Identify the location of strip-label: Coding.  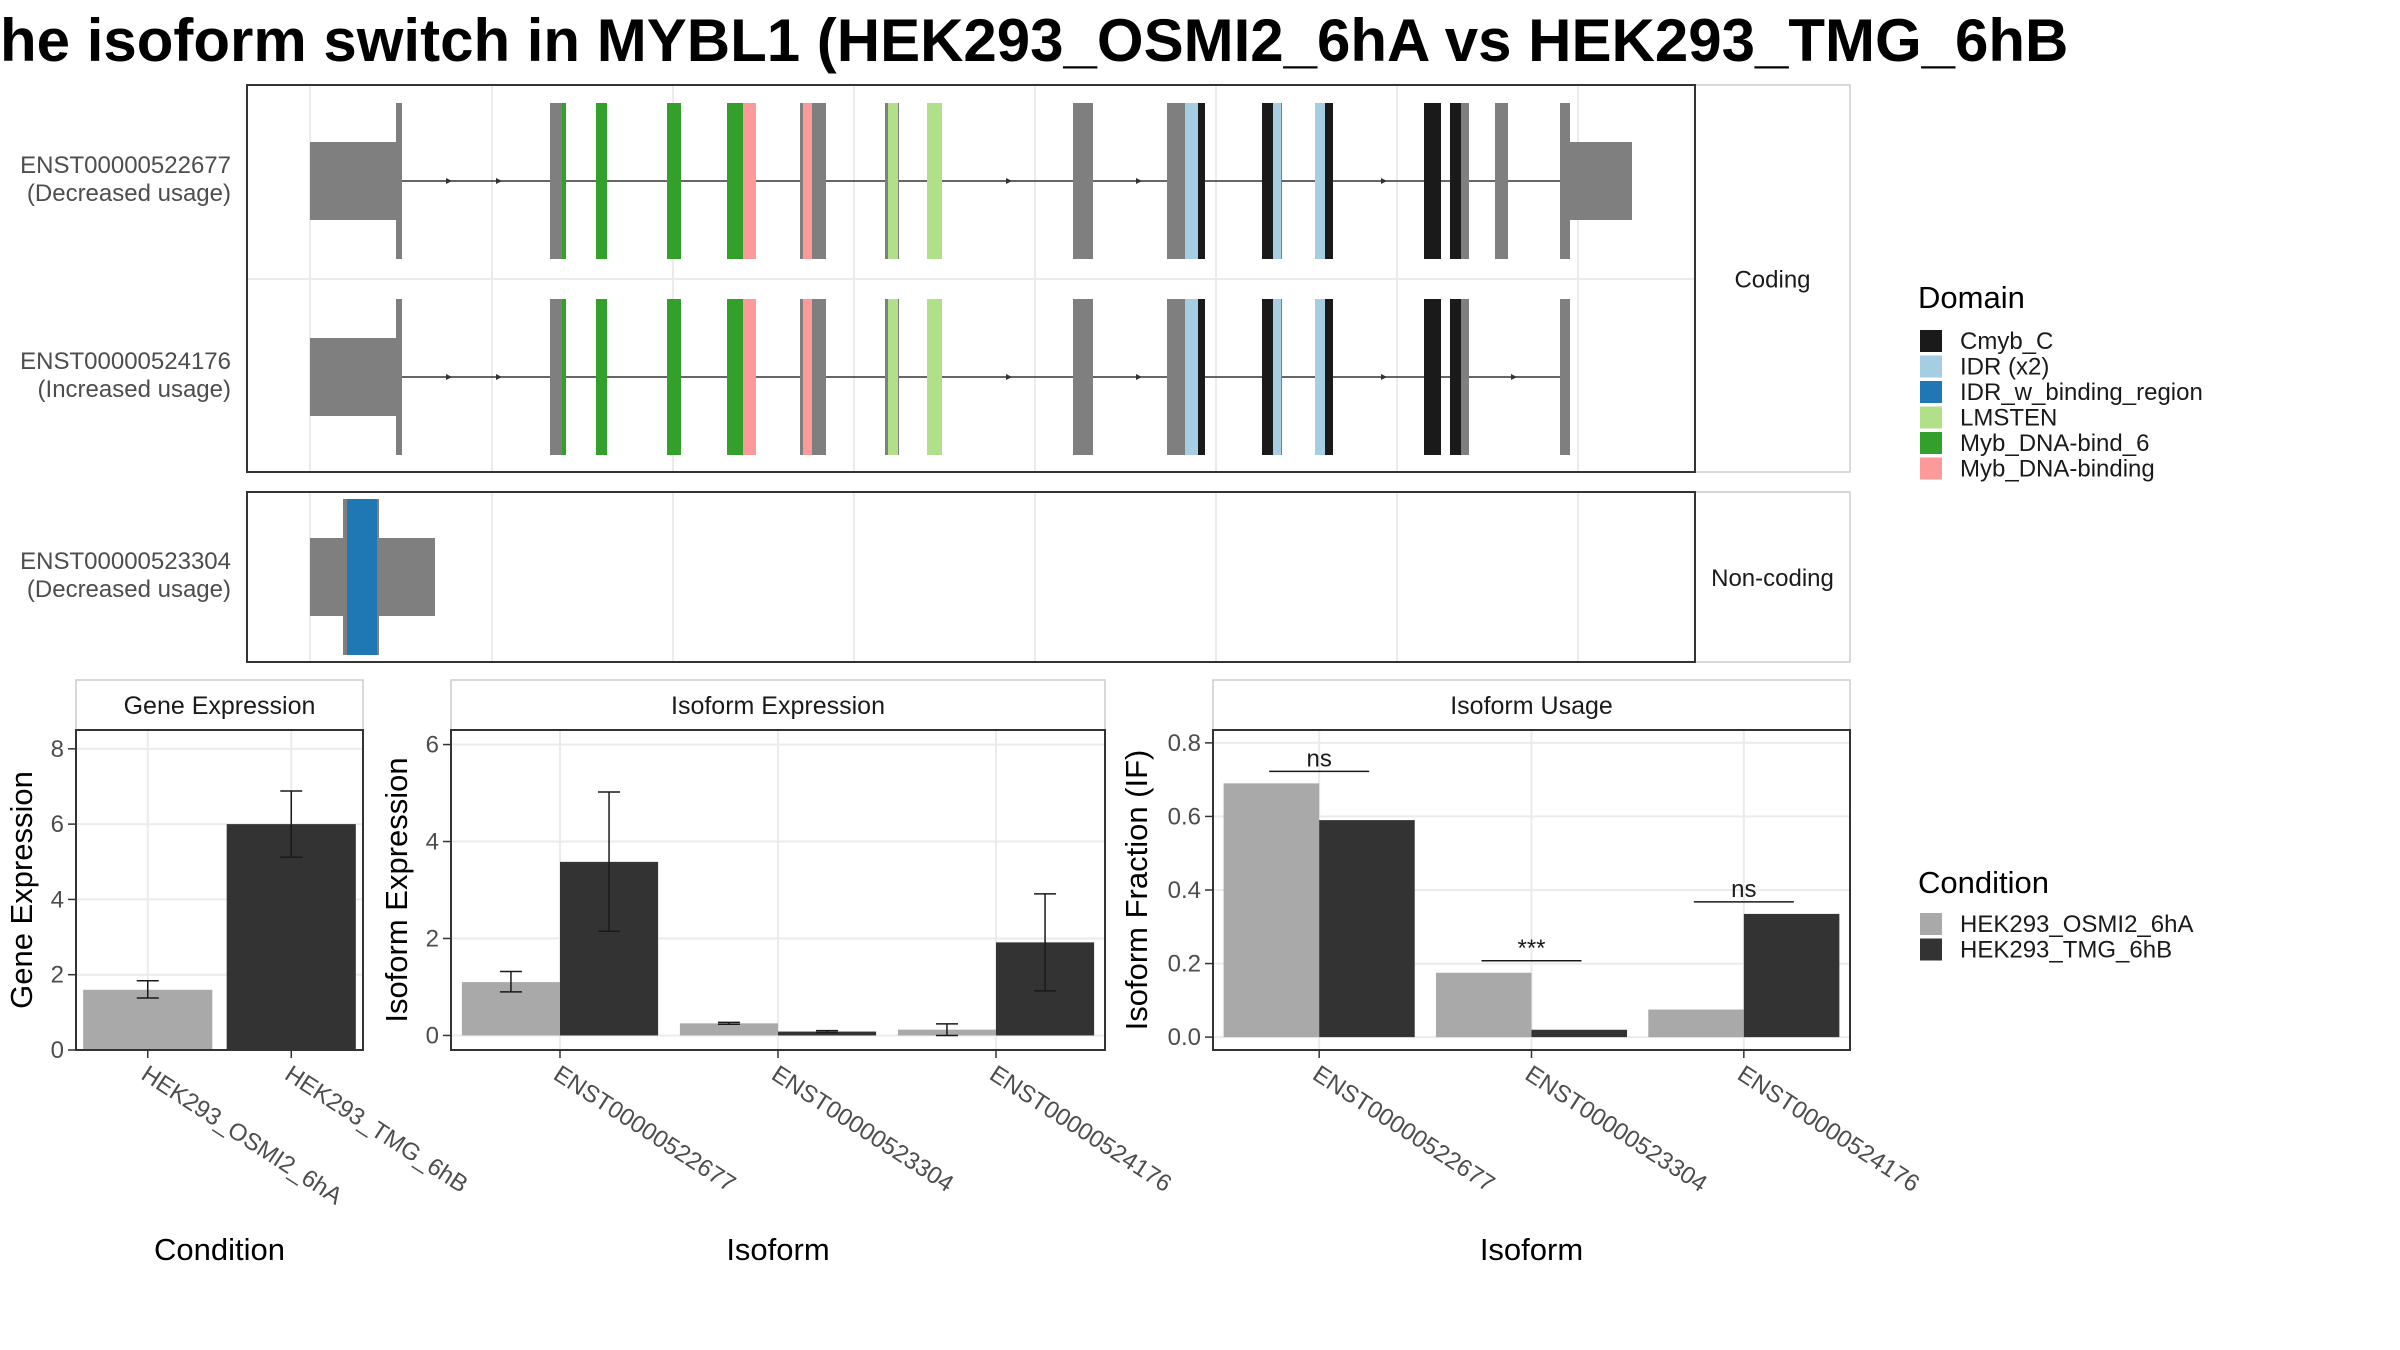
(1772, 280).